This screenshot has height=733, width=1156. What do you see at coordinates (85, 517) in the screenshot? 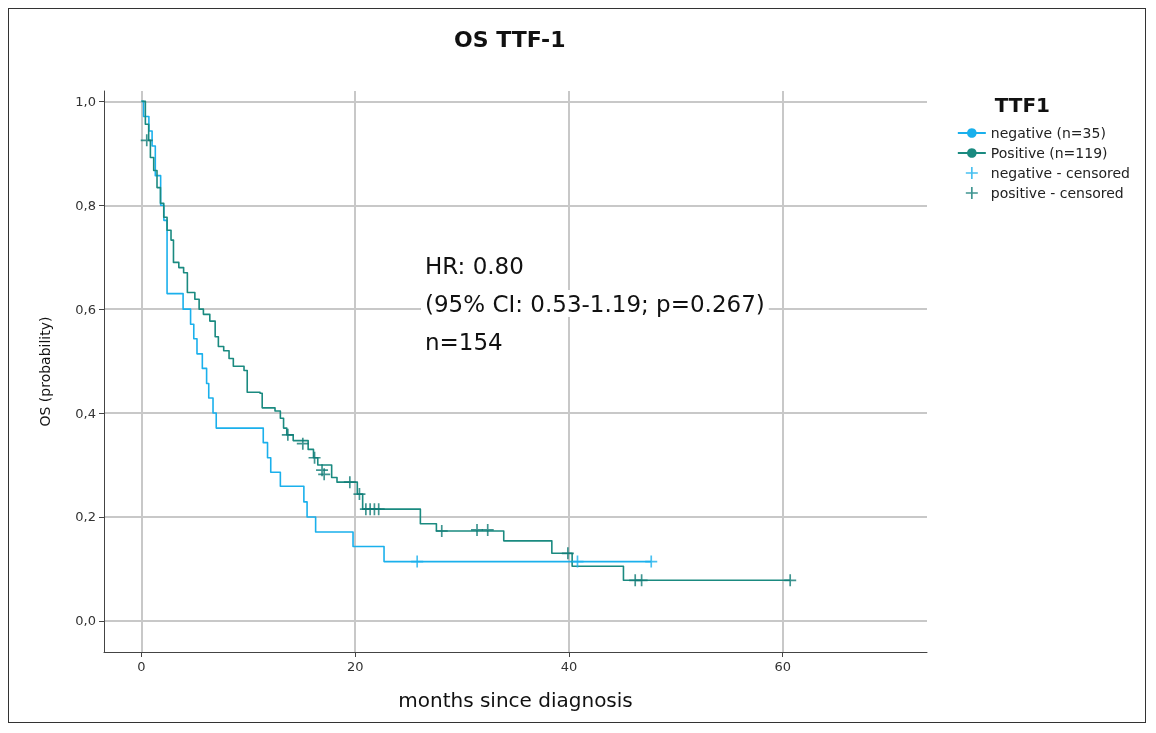
I see `y-tick-label: 0,2` at bounding box center [85, 517].